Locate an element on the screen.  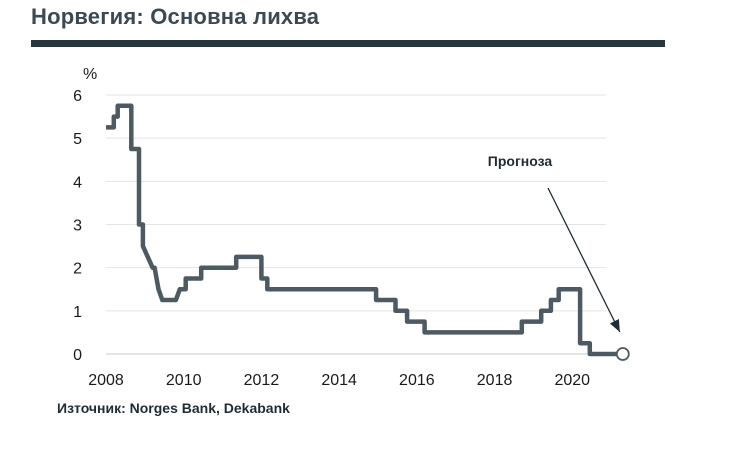
x-tick-2014: 2014 is located at coordinates (339, 380).